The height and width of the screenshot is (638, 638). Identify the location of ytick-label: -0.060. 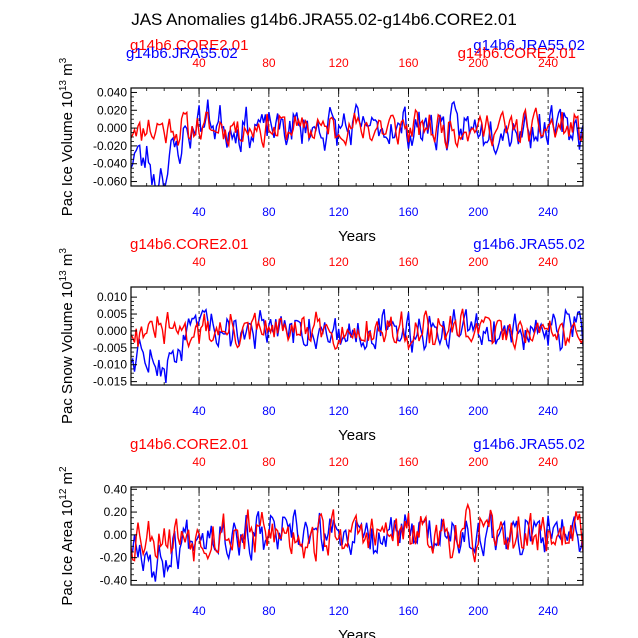
(110, 182).